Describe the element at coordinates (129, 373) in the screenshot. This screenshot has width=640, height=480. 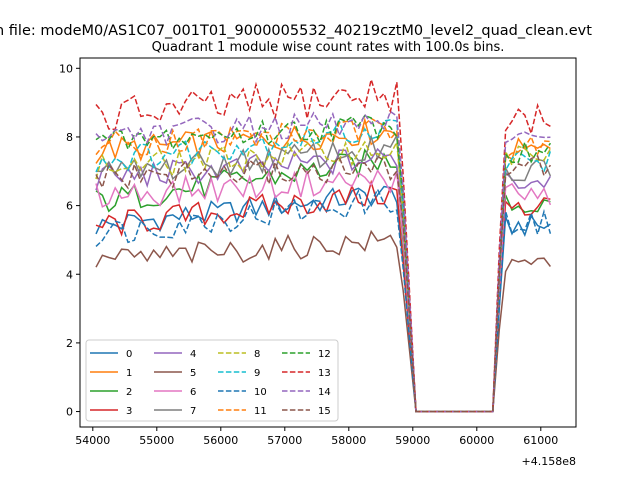
I see `legend-label-1: 1` at that location.